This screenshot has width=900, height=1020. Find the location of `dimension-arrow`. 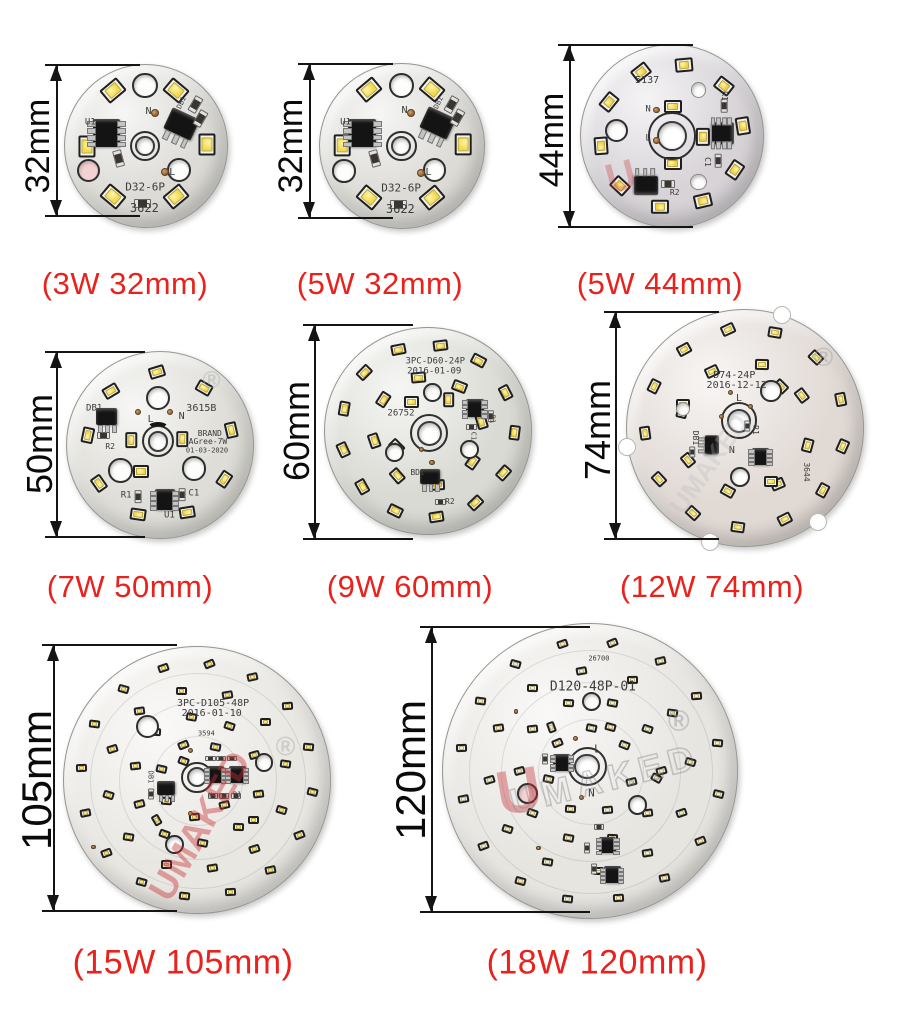

dimension-arrow is located at coordinates (315, 432).